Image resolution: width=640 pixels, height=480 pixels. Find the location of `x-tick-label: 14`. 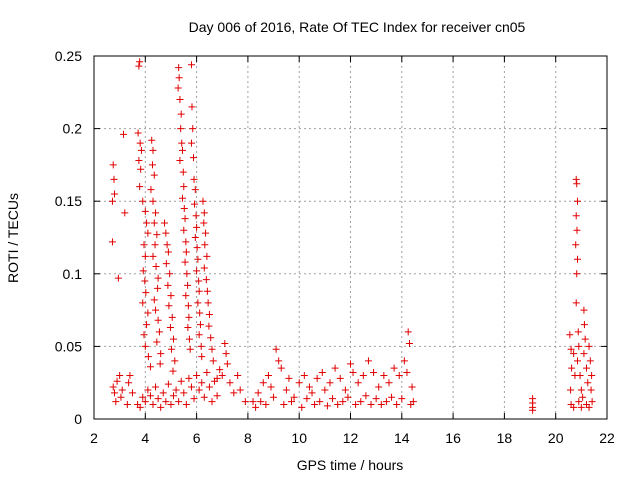

x-tick-label: 14 is located at coordinates (402, 438).